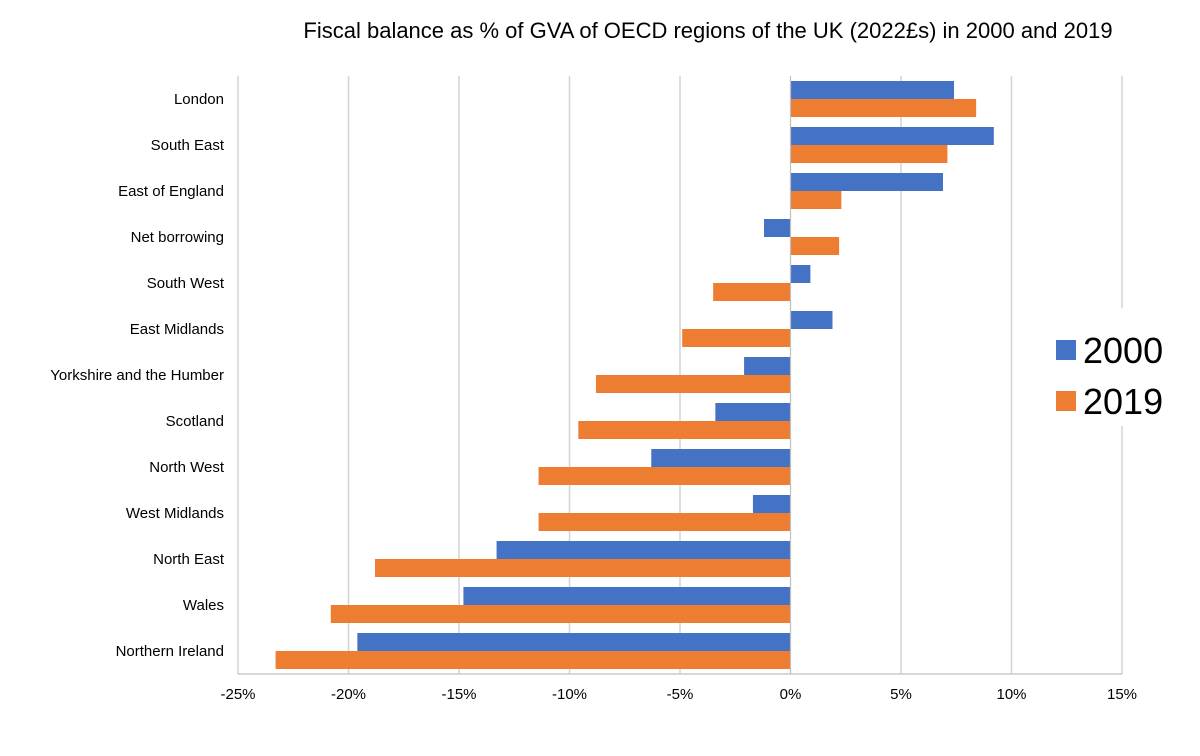 The image size is (1200, 756). I want to click on legend: 2000 2019, so click(1118, 367).